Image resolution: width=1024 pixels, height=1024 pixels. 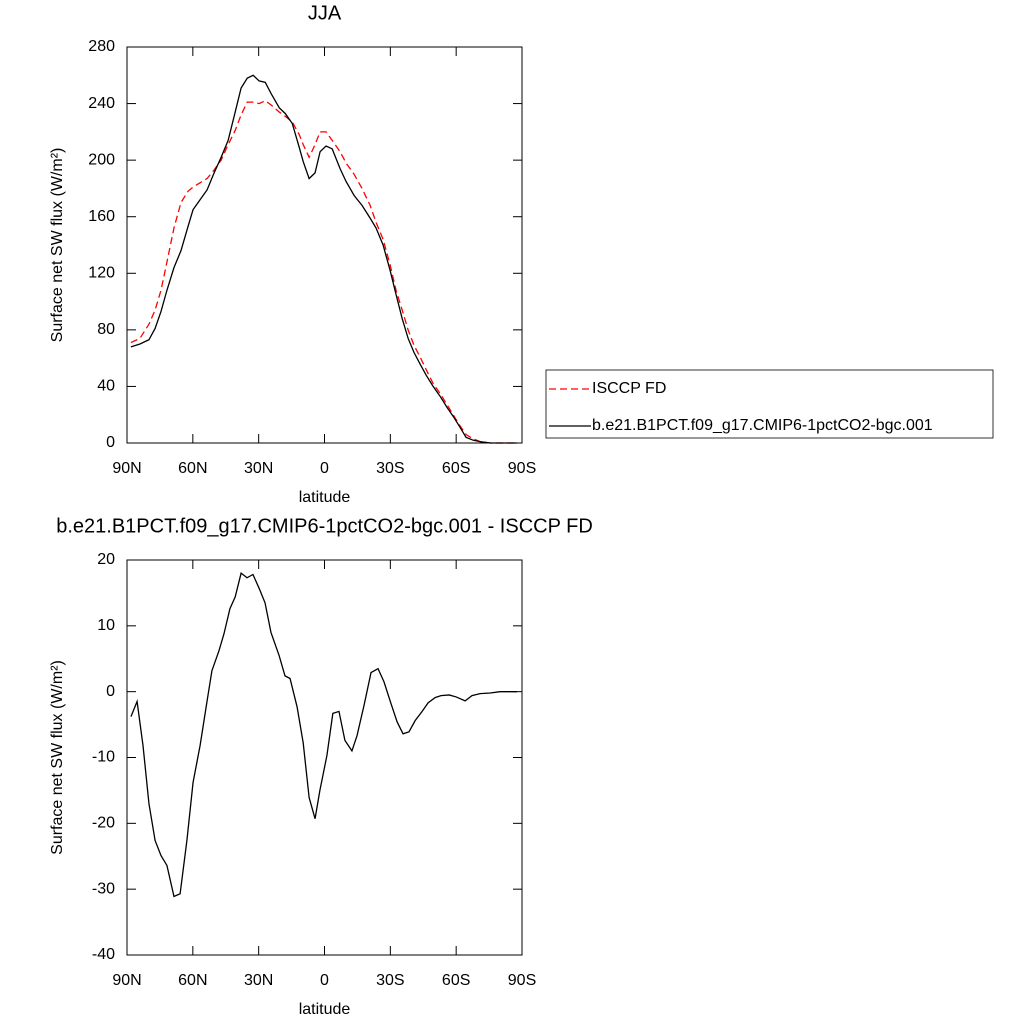 I want to click on y-tick-label: -10, so click(x=103, y=757).